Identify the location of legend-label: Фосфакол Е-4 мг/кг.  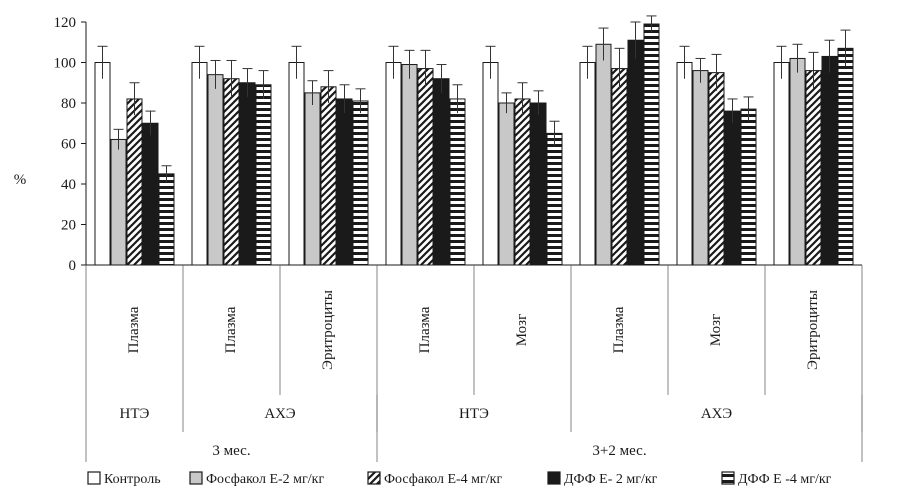
(443, 479).